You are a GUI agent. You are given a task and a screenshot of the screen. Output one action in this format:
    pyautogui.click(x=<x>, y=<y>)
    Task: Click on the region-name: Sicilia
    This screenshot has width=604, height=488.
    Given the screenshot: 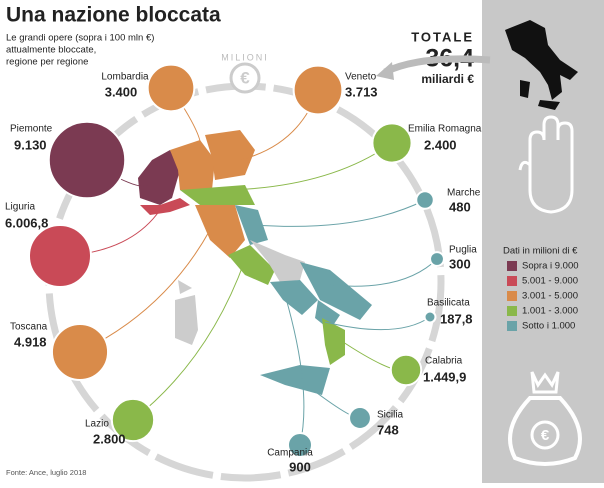 What is the action you would take?
    pyautogui.click(x=390, y=415)
    